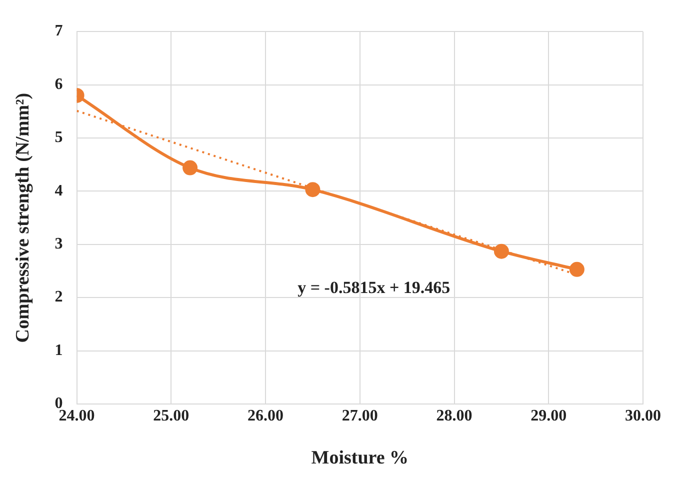 The height and width of the screenshot is (484, 674). I want to click on x-tick-label: 24.00, so click(76, 416).